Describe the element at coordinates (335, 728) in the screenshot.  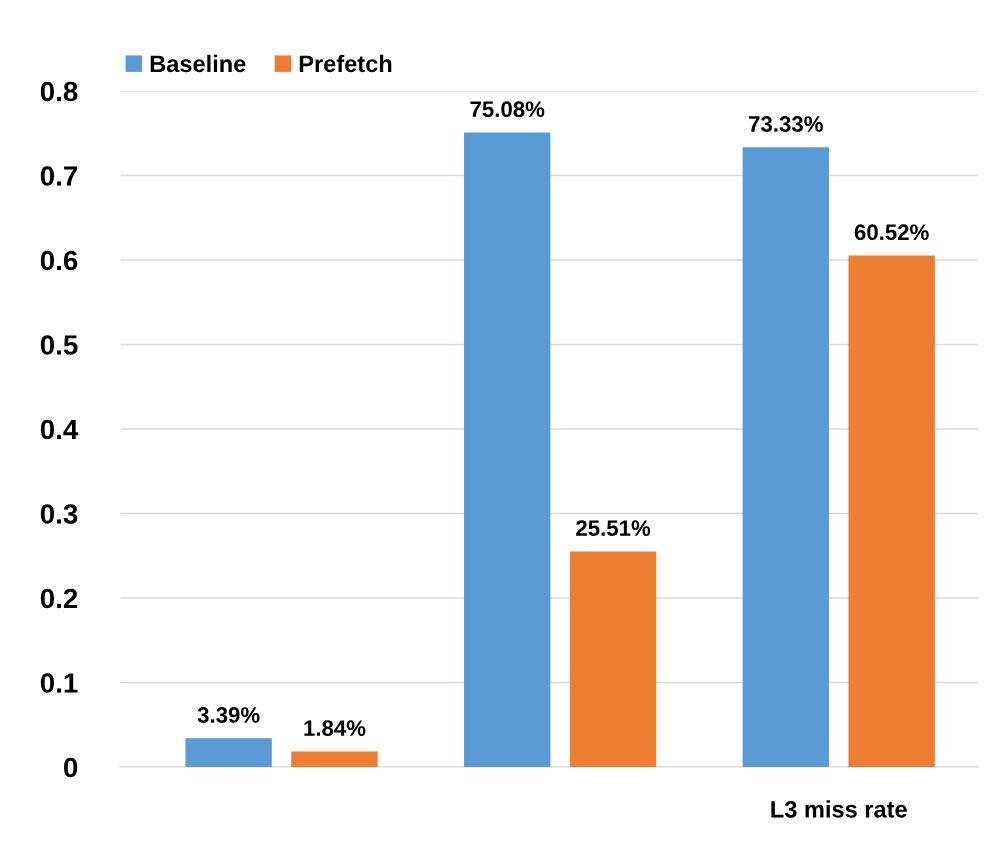
I see `data-label: 1.84%` at that location.